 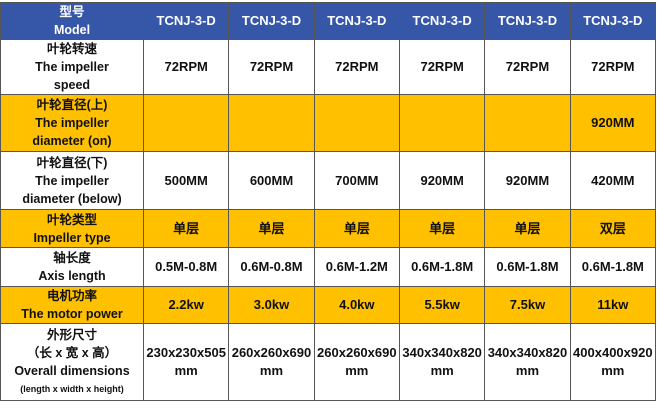 What do you see at coordinates (72, 85) in the screenshot?
I see `label-line: speed` at bounding box center [72, 85].